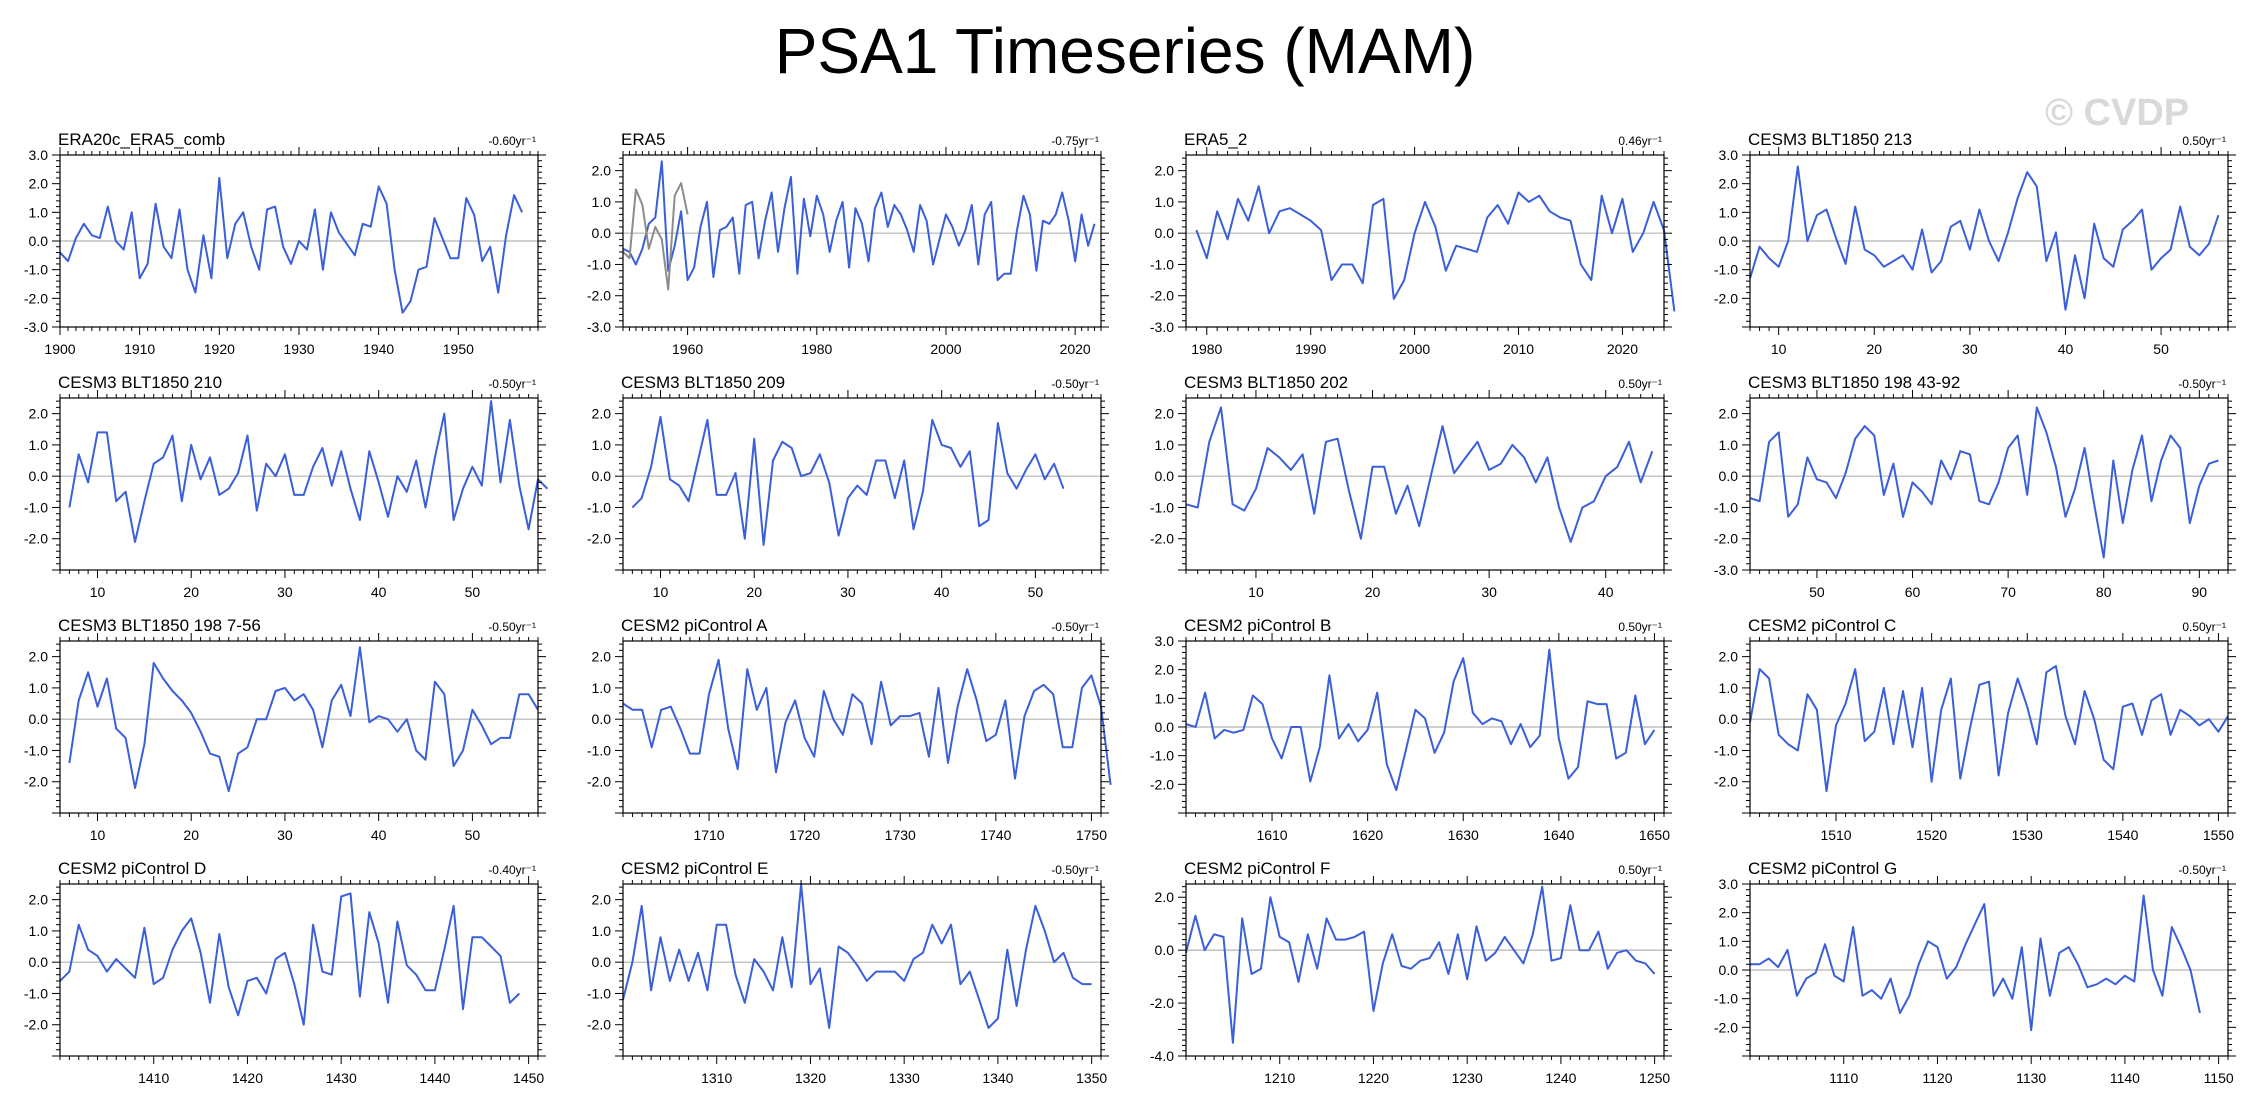 Image resolution: width=2250 pixels, height=1118 pixels. I want to click on x-tick-label: 2020, so click(1622, 349).